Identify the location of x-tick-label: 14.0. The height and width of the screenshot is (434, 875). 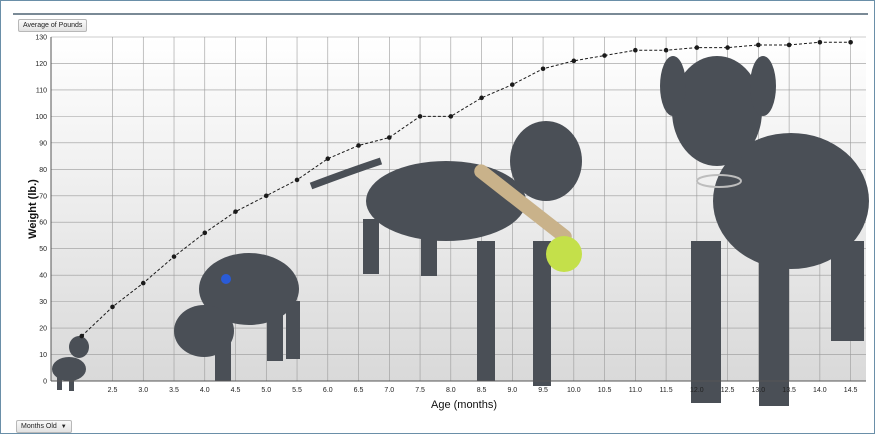
(820, 390).